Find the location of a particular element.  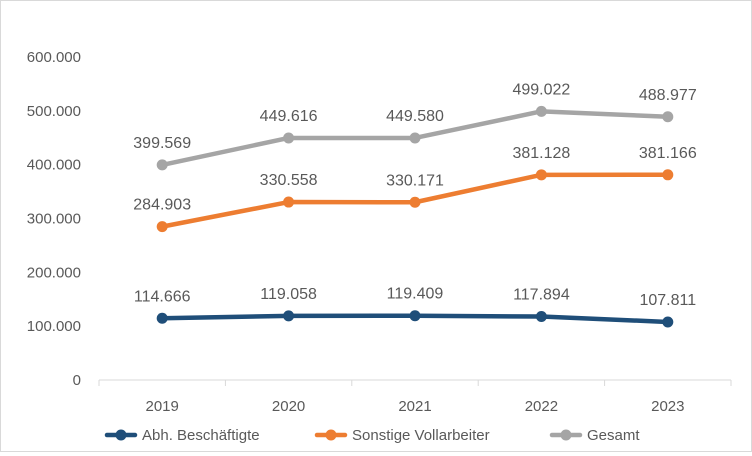

data-label: 449.580 is located at coordinates (415, 116).